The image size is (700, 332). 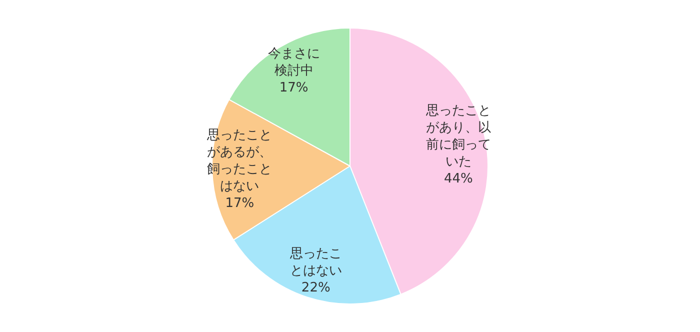 I want to click on slice-label: 思ったことはない, so click(x=315, y=262).